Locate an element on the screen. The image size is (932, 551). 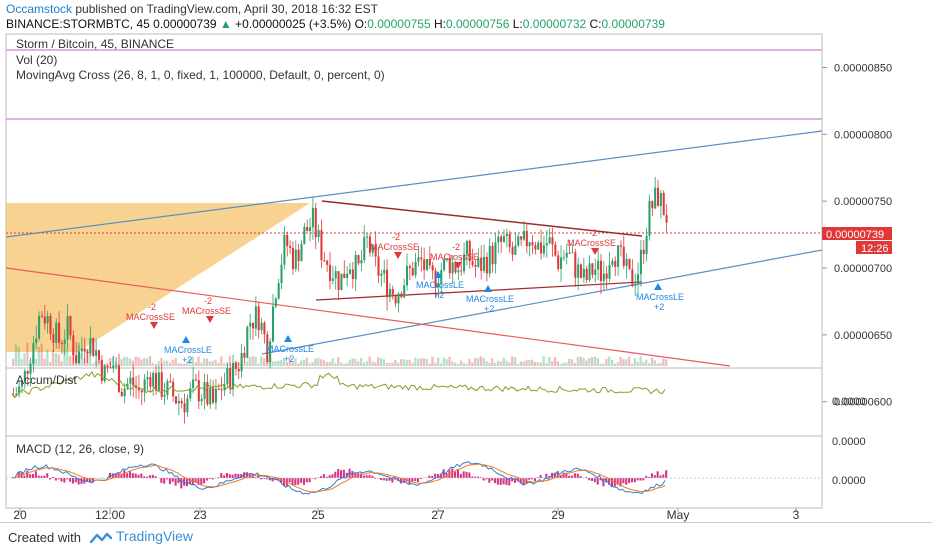
price-axis-tick: 0.00000850 is located at coordinates (863, 68).